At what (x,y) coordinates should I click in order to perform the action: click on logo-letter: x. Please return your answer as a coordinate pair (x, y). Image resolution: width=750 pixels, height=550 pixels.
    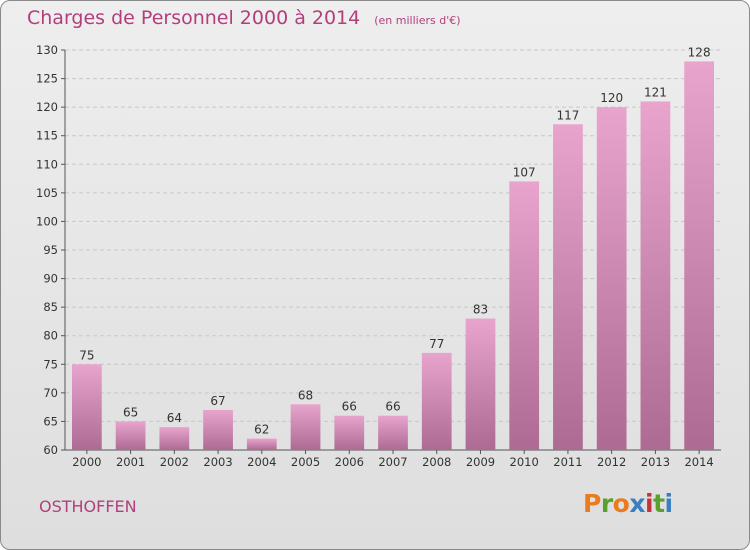
    Looking at the image, I should click on (637, 503).